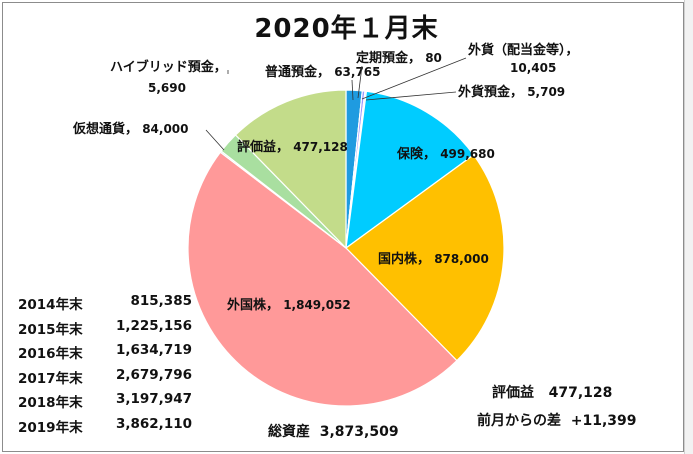  I want to click on history-row: 2015年末 1,225,156, so click(105, 330).